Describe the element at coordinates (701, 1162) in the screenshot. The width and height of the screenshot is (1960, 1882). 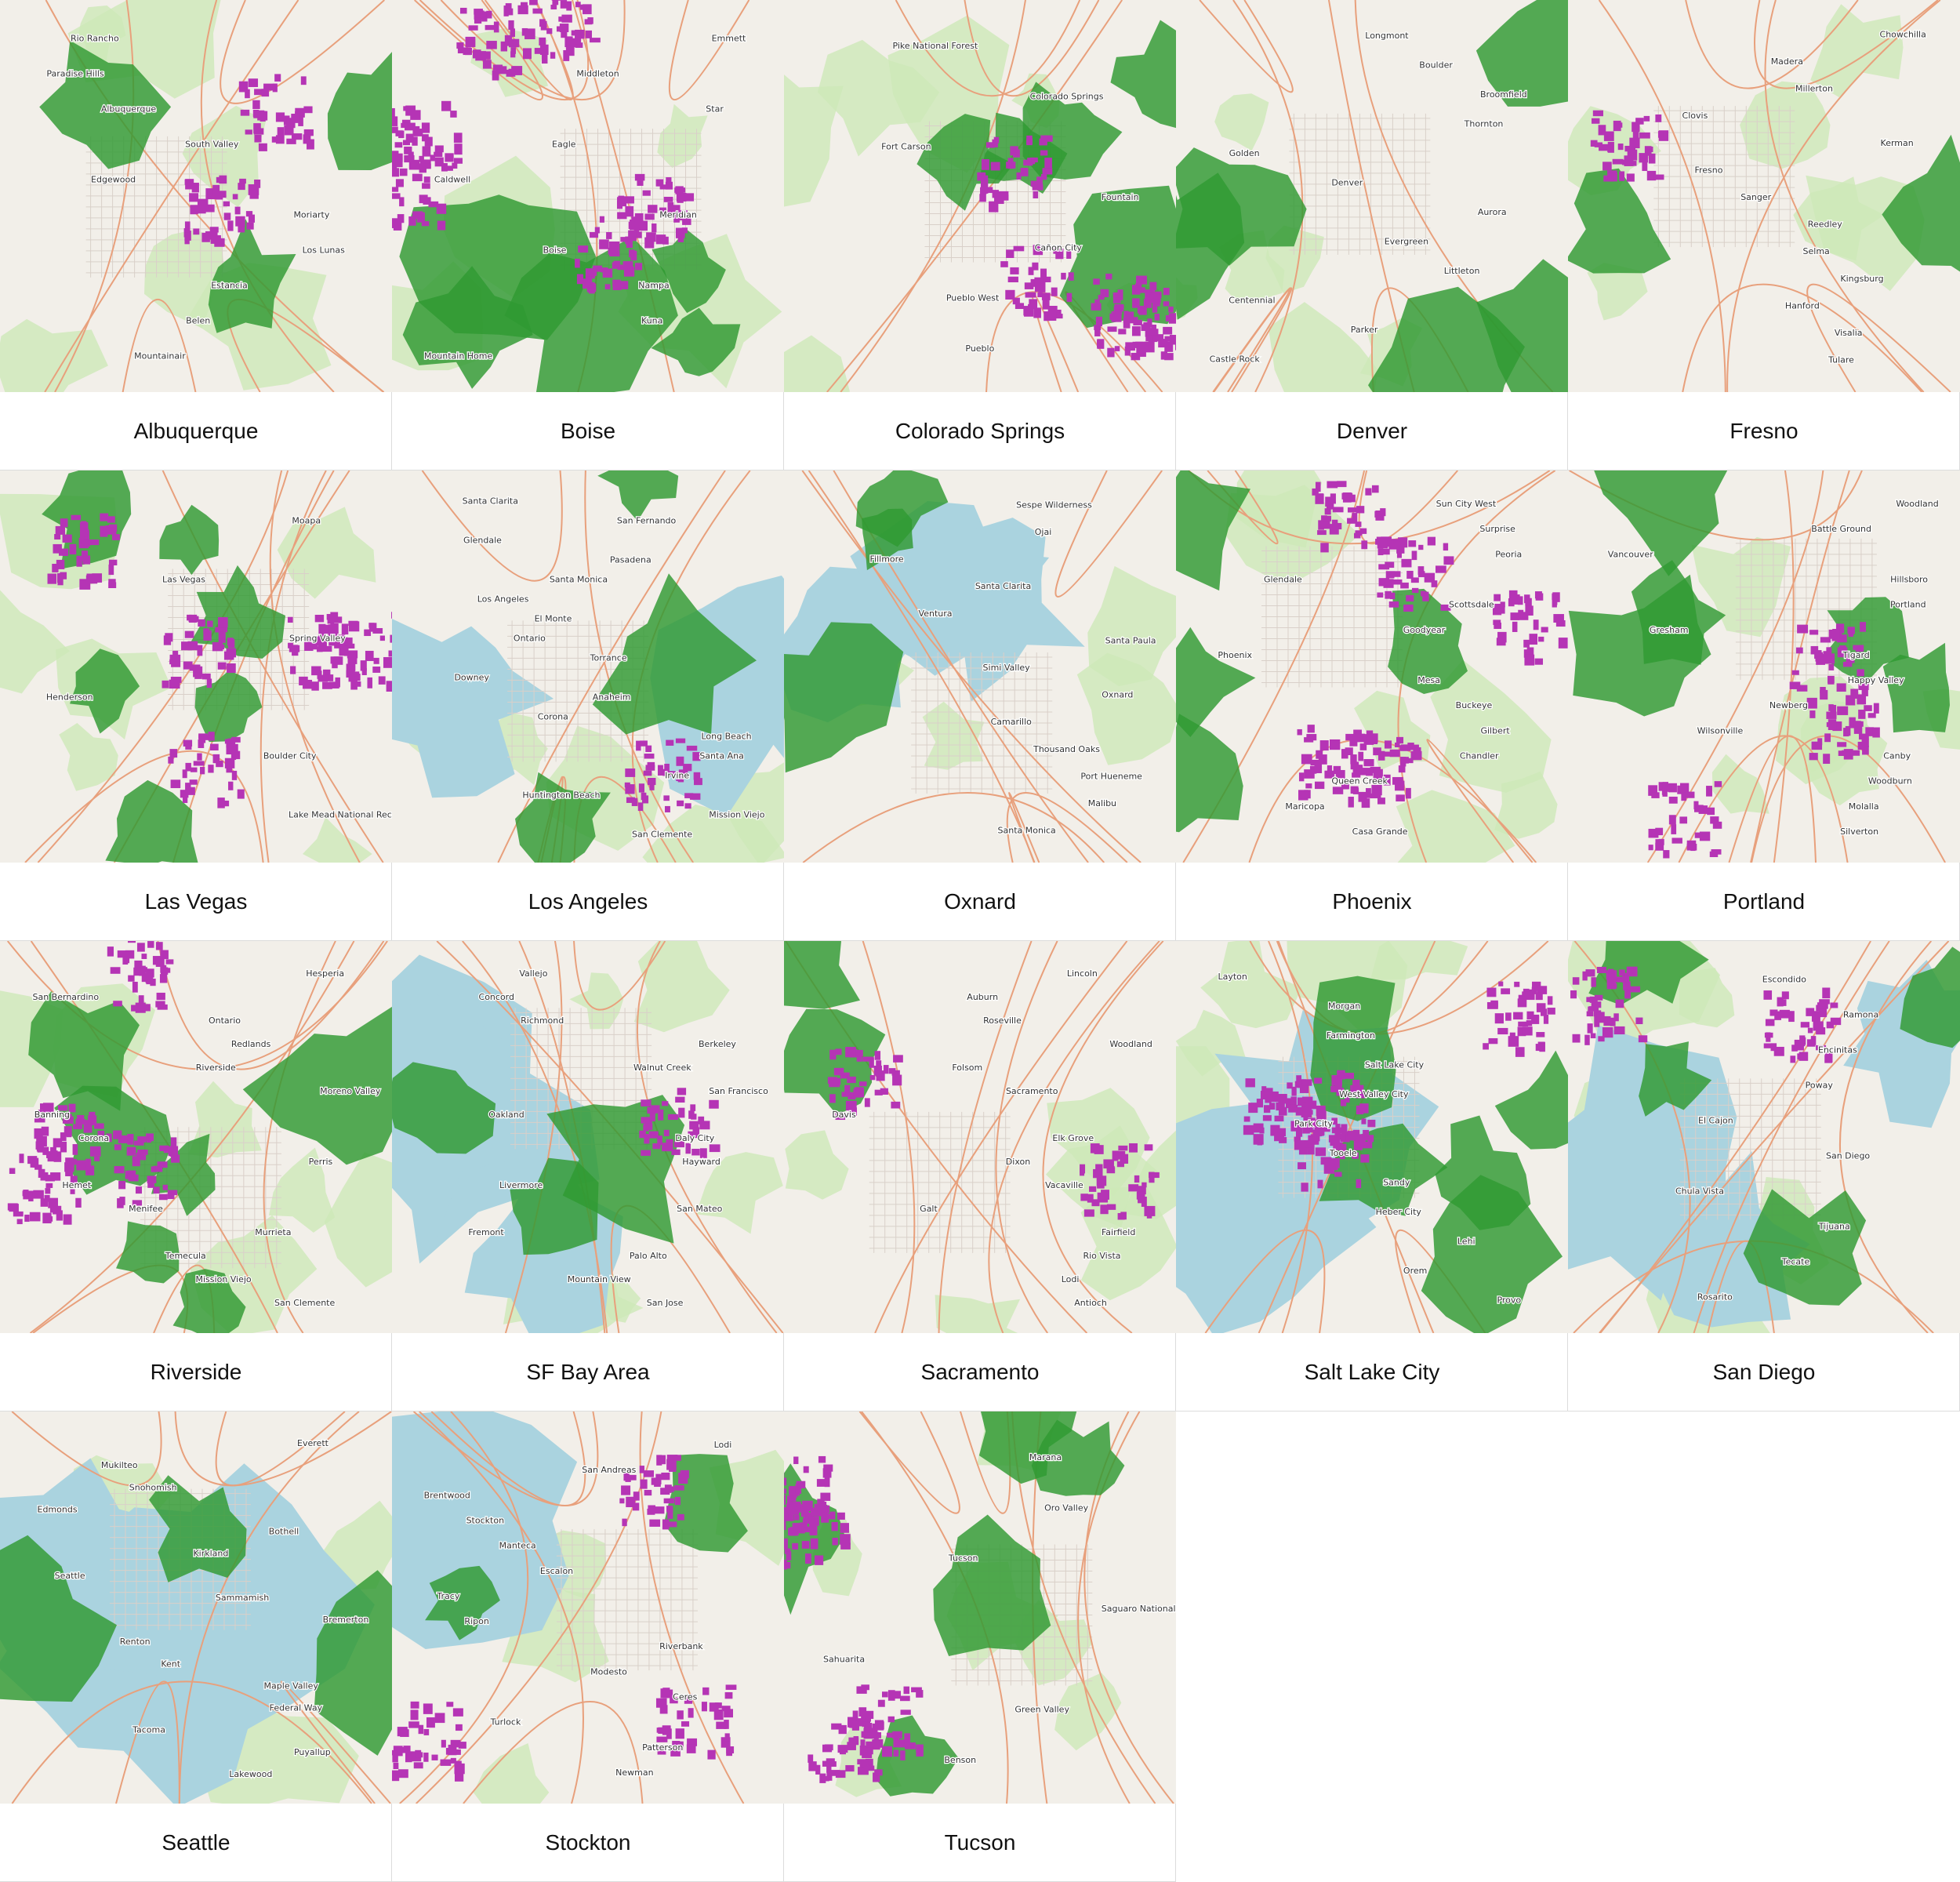
I see `place-label: Hayward` at that location.